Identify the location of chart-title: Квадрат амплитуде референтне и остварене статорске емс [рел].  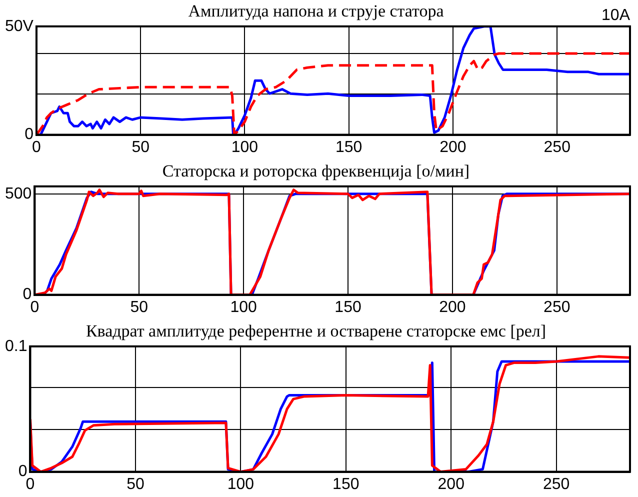
(316, 331).